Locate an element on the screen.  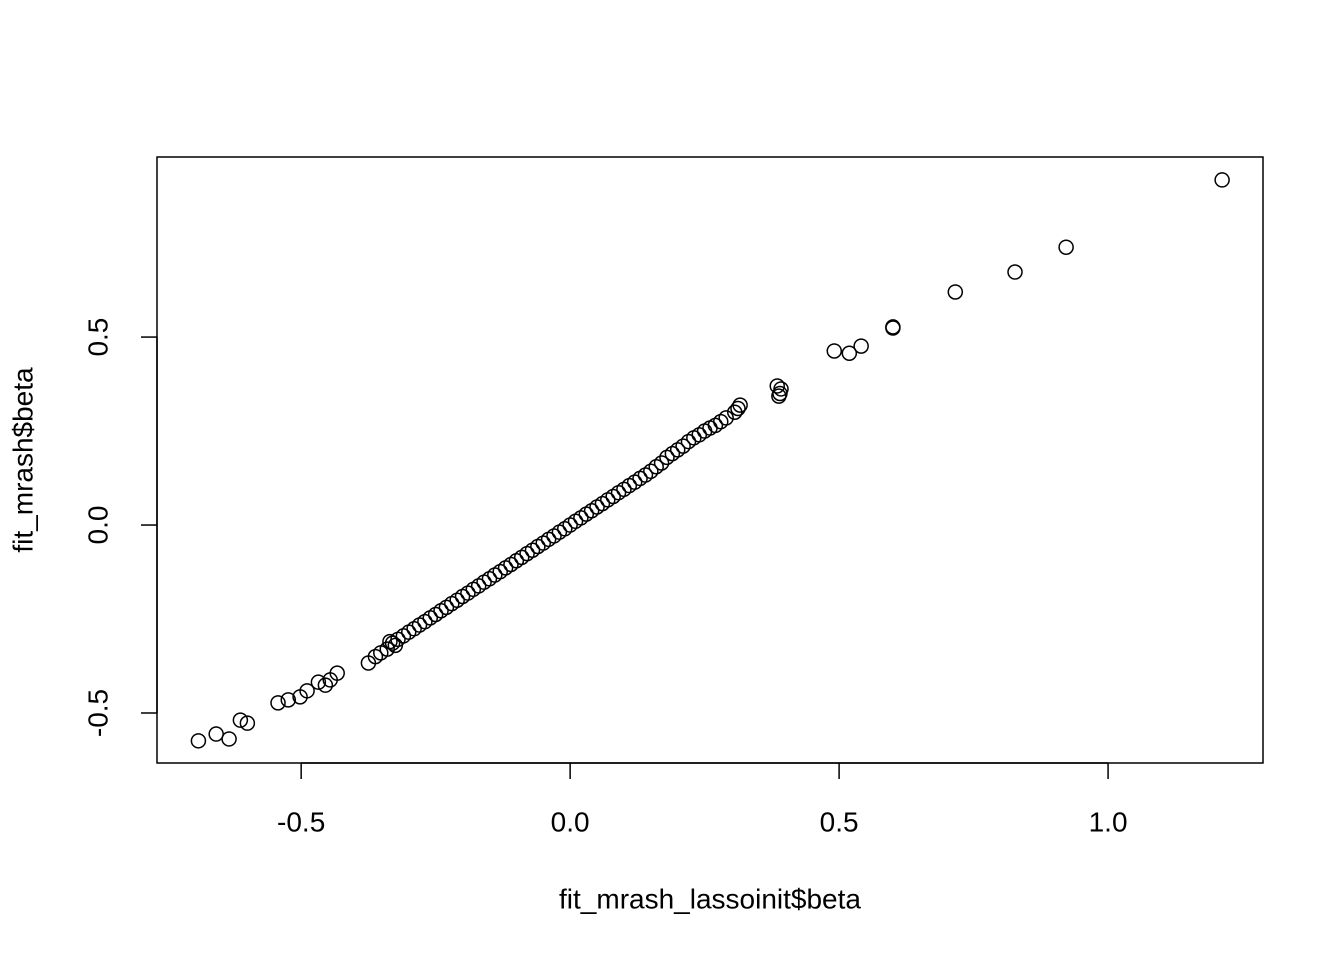
y-tick-label: -0.5 is located at coordinates (97, 713).